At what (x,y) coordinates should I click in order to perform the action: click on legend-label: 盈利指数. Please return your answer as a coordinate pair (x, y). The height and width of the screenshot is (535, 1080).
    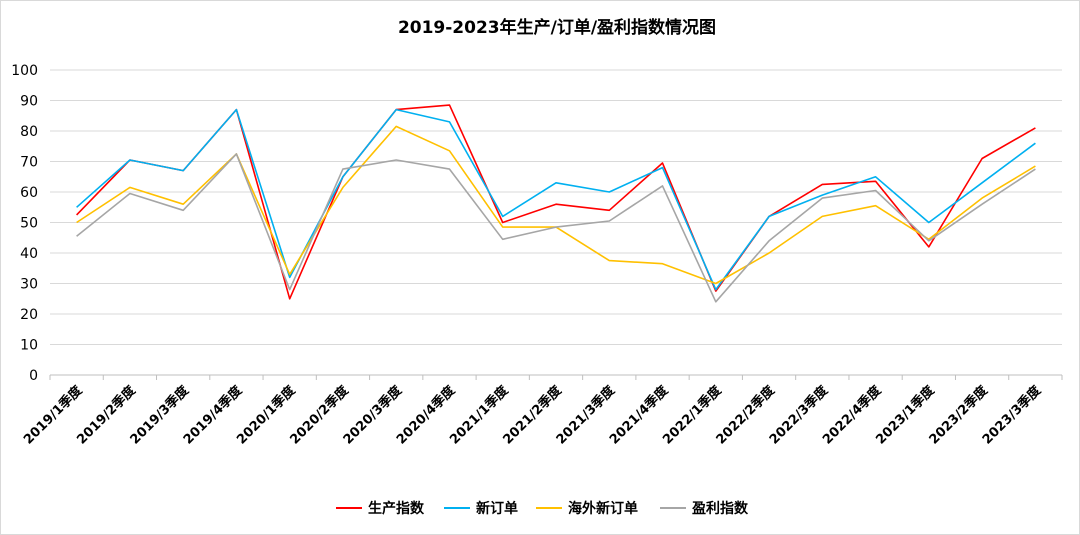
    Looking at the image, I should click on (720, 508).